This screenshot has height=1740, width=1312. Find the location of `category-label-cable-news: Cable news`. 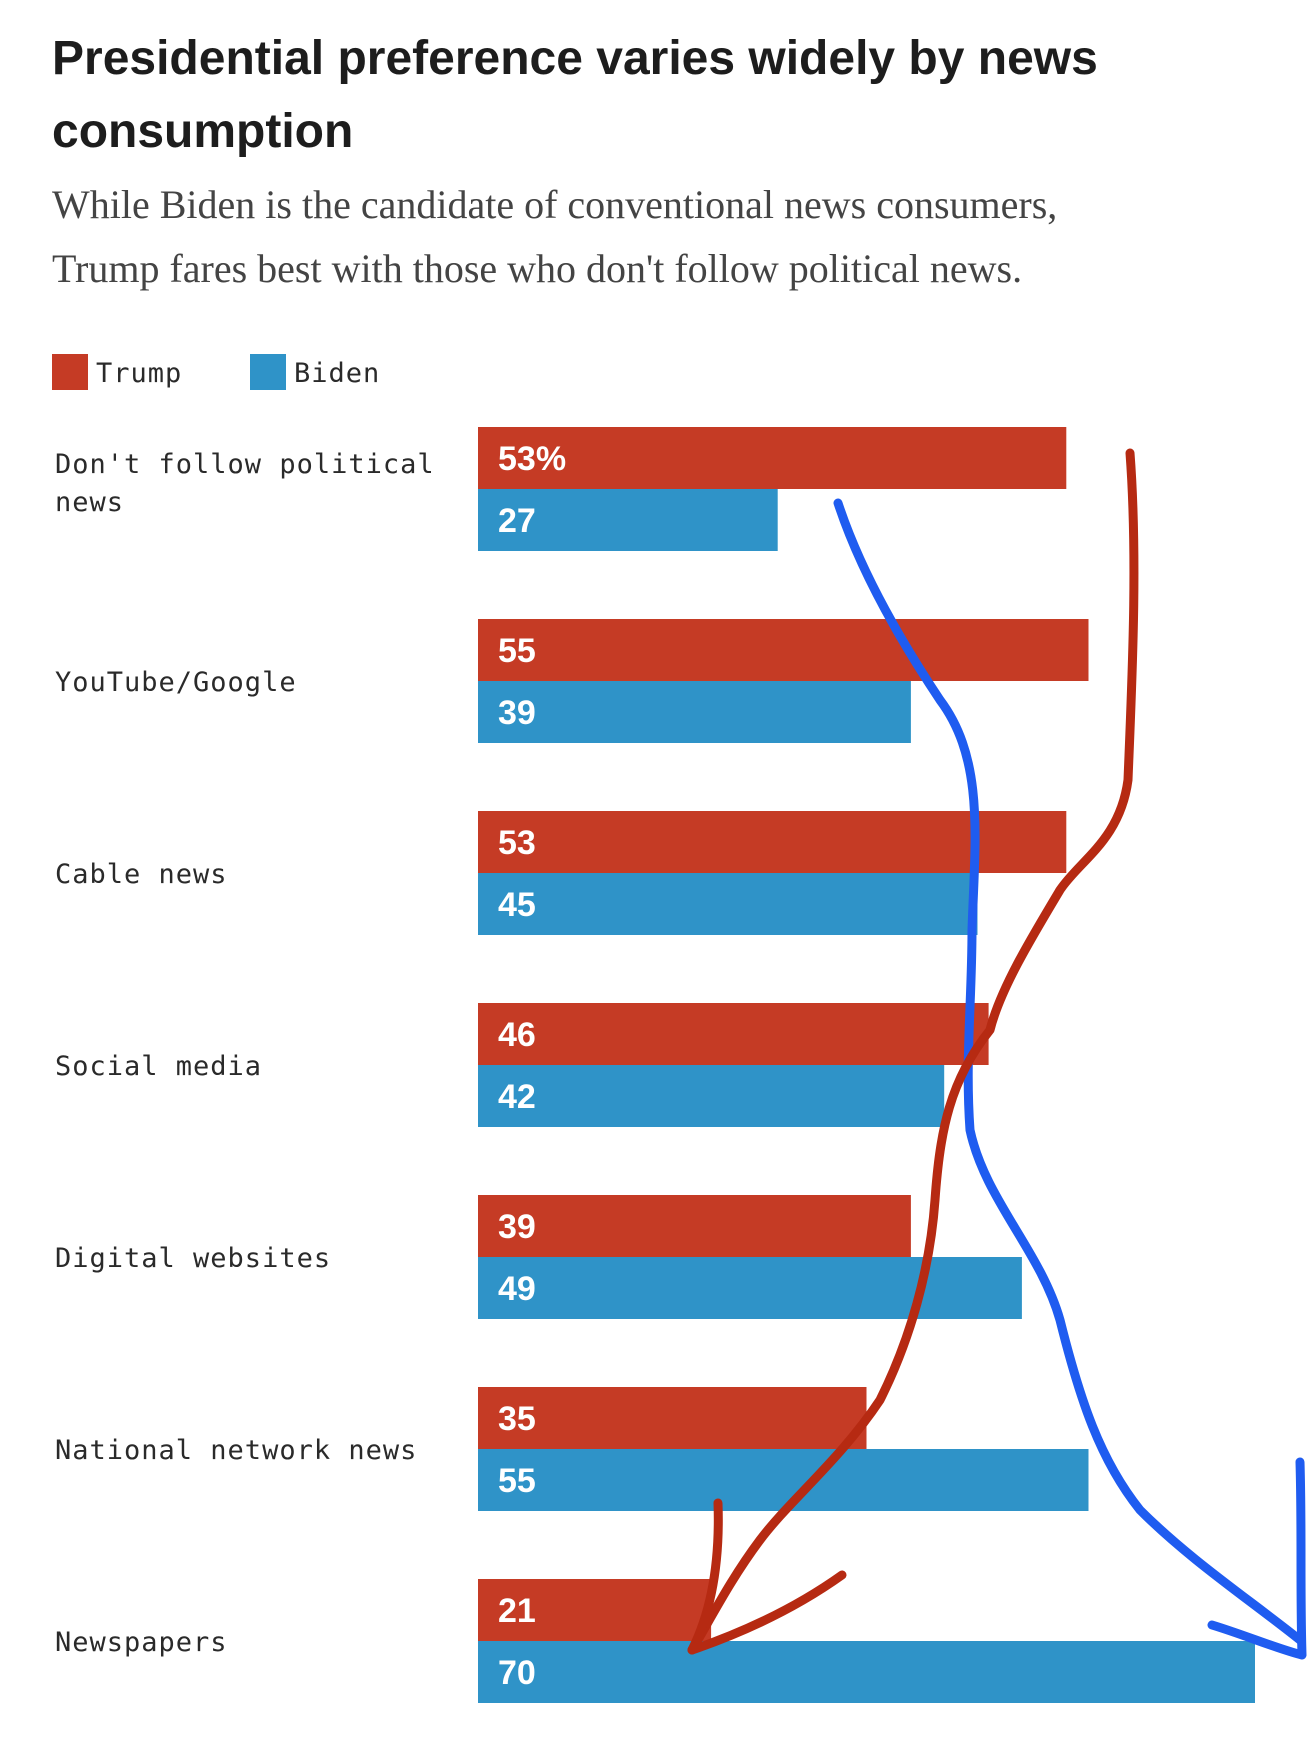

category-label-cable-news: Cable news is located at coordinates (141, 874).